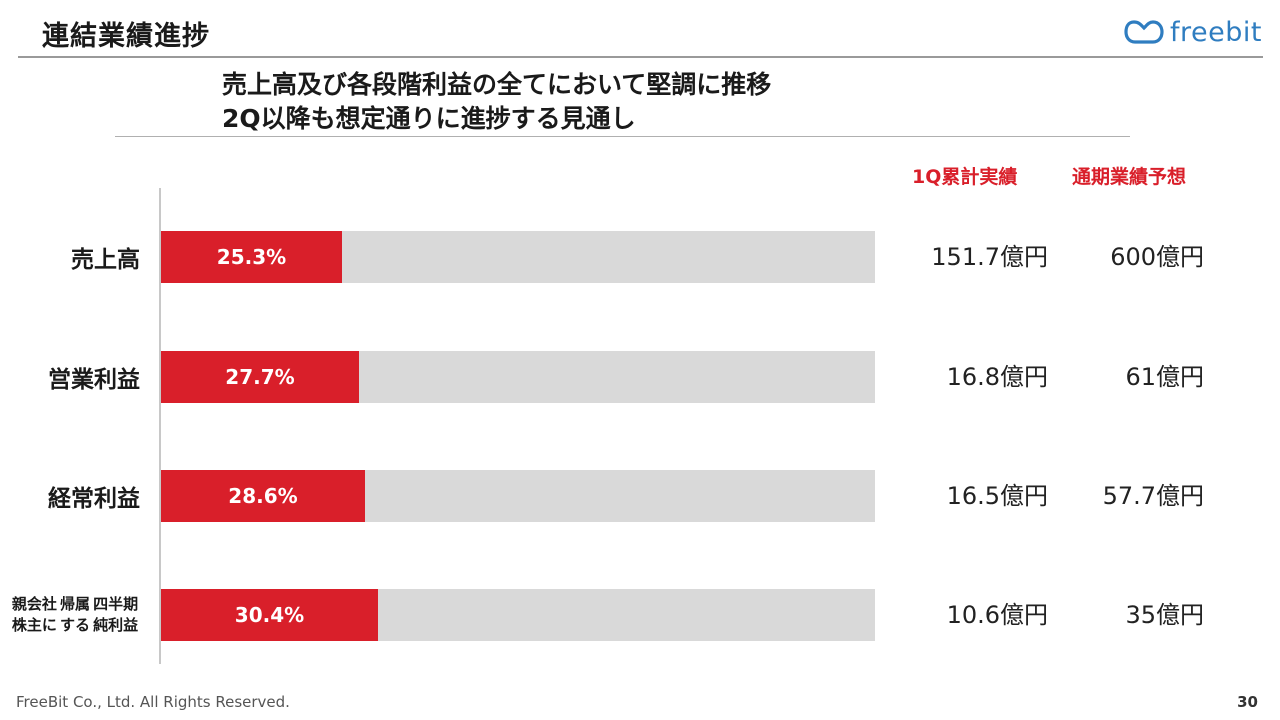  Describe the element at coordinates (997, 377) in the screenshot. I see `actual-value: 16.8億円` at that location.